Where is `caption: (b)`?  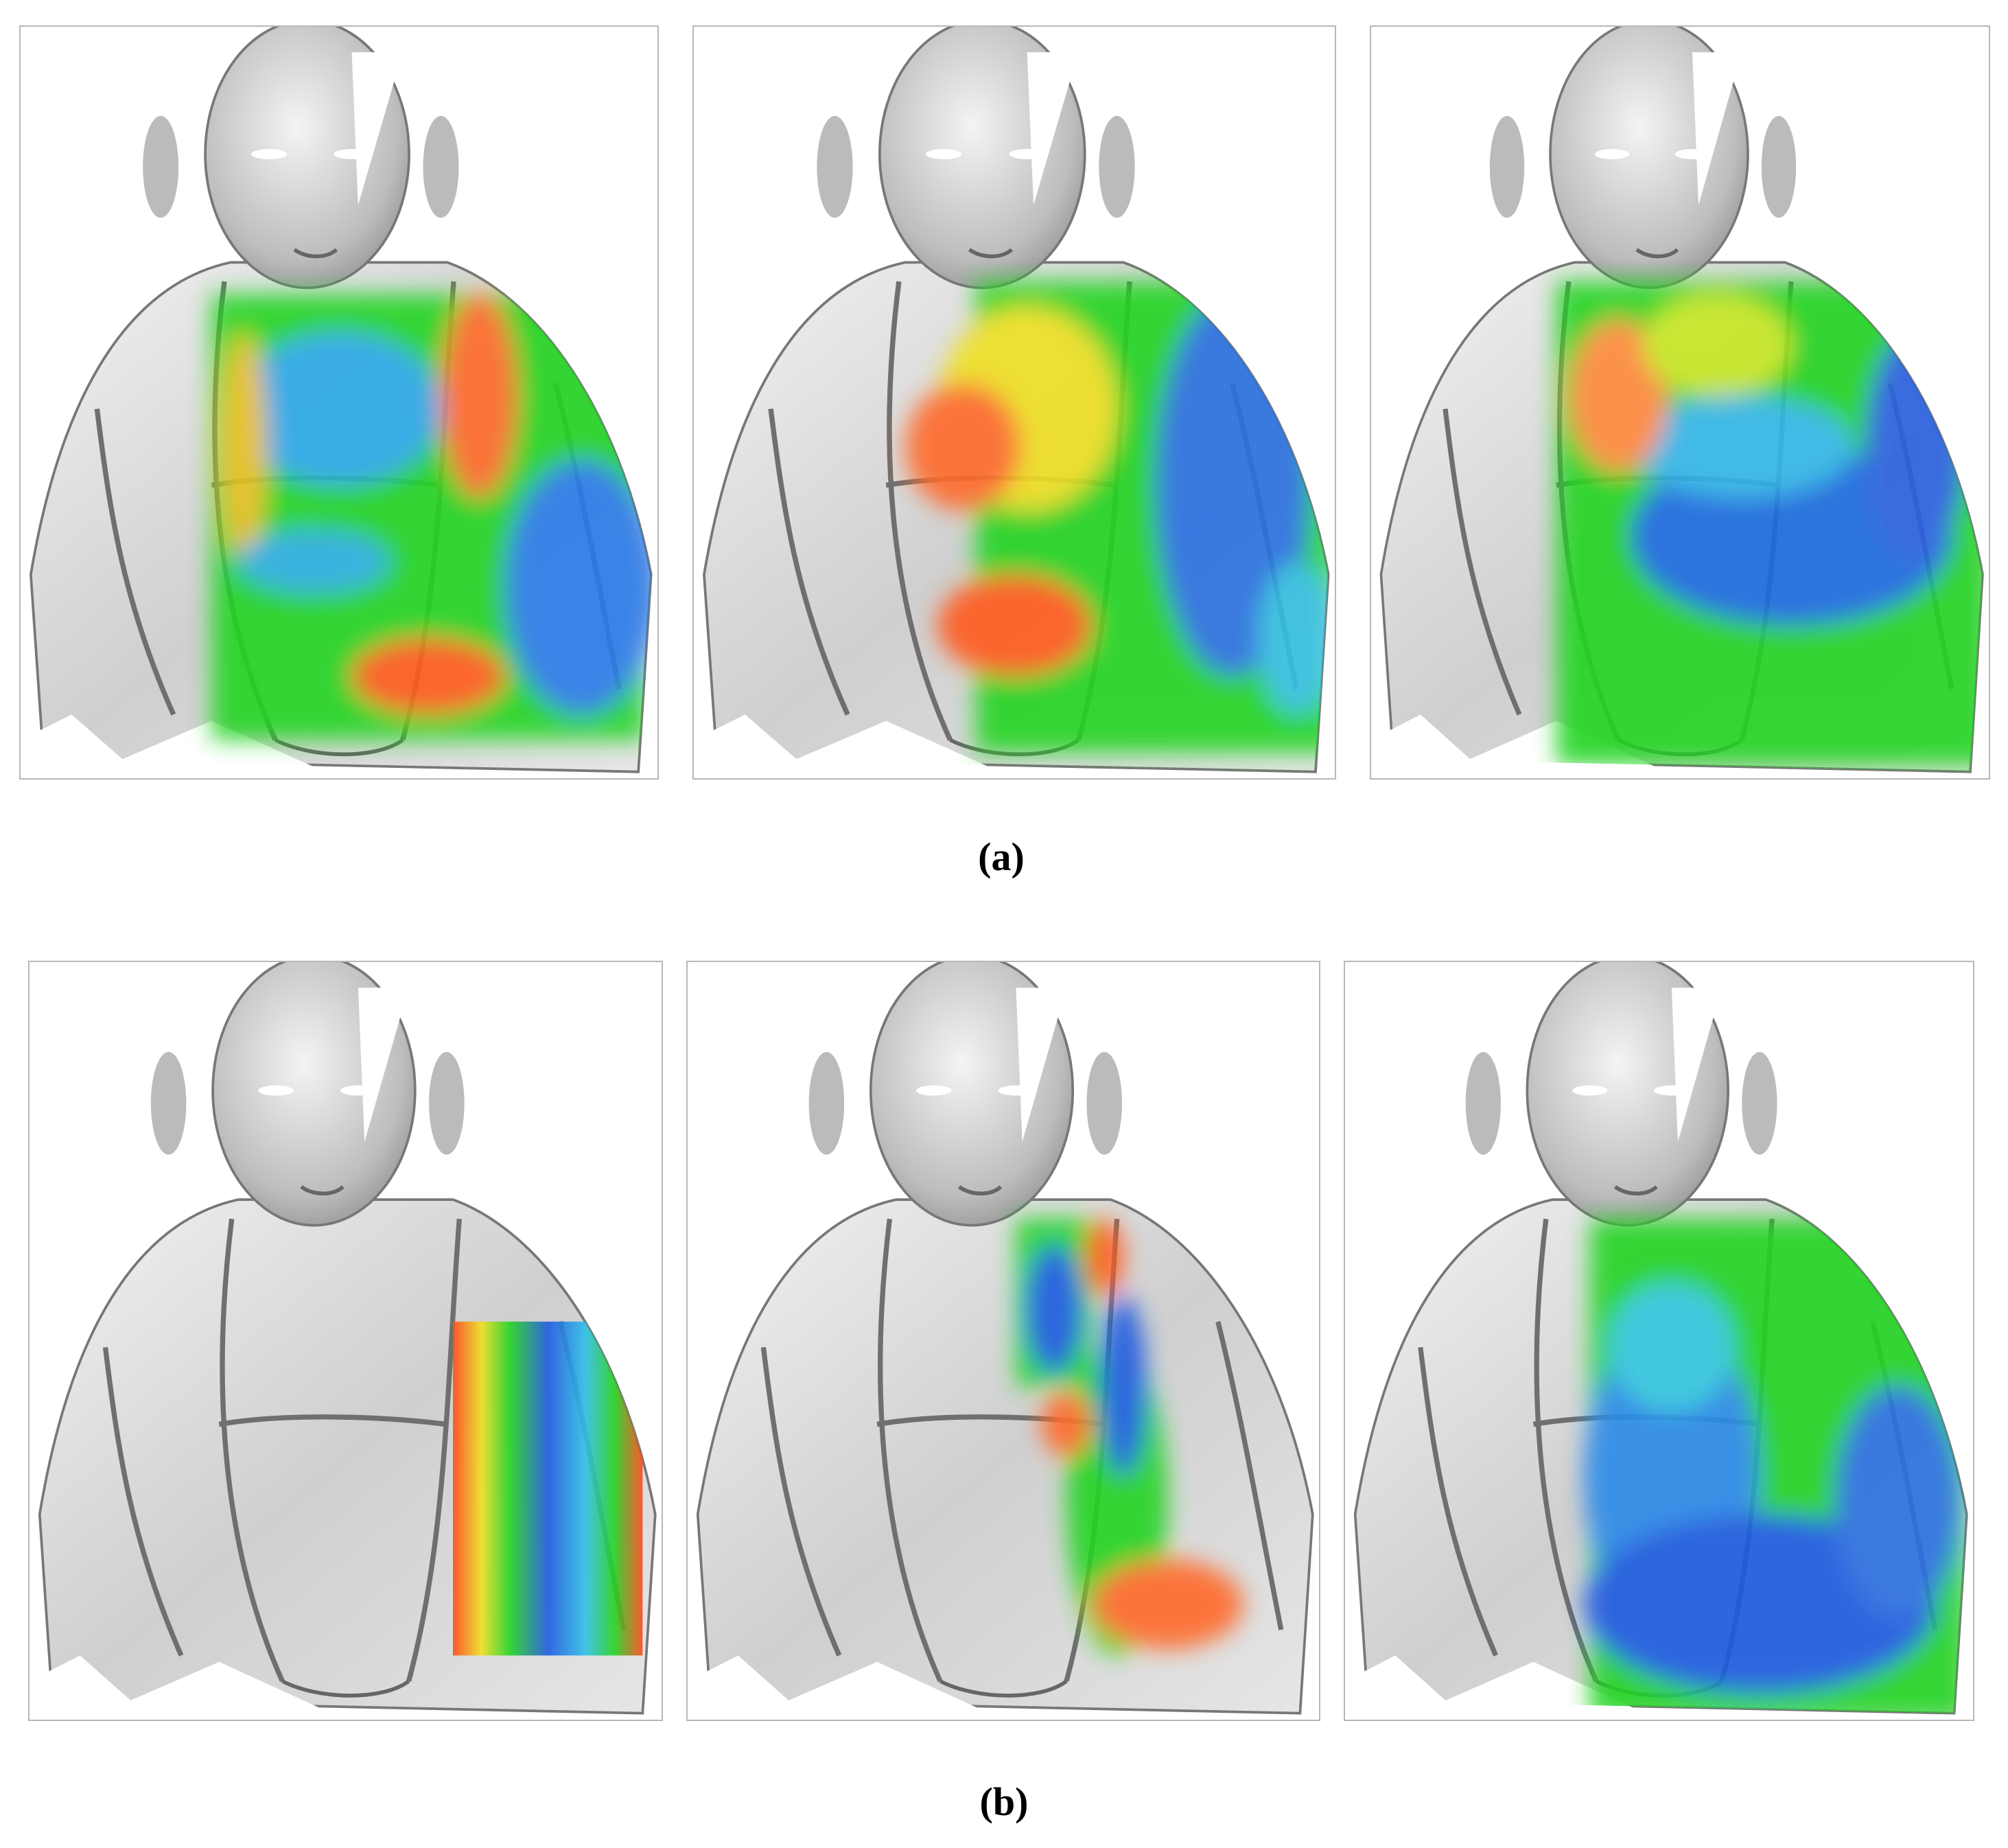
caption: (b) is located at coordinates (1004, 1801).